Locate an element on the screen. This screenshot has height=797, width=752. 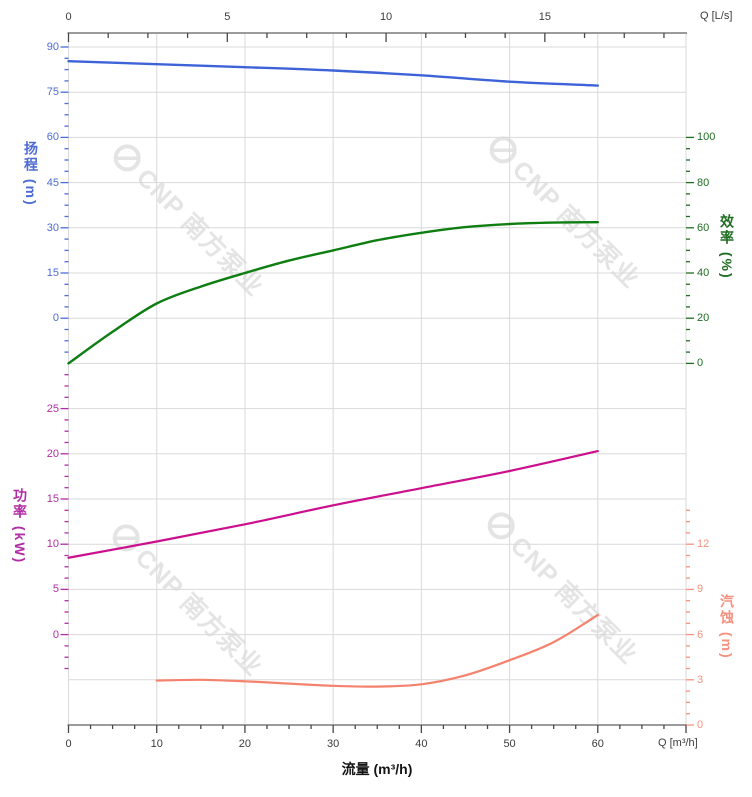
npsh-axis-tick-label: 6 is located at coordinates (700, 634).